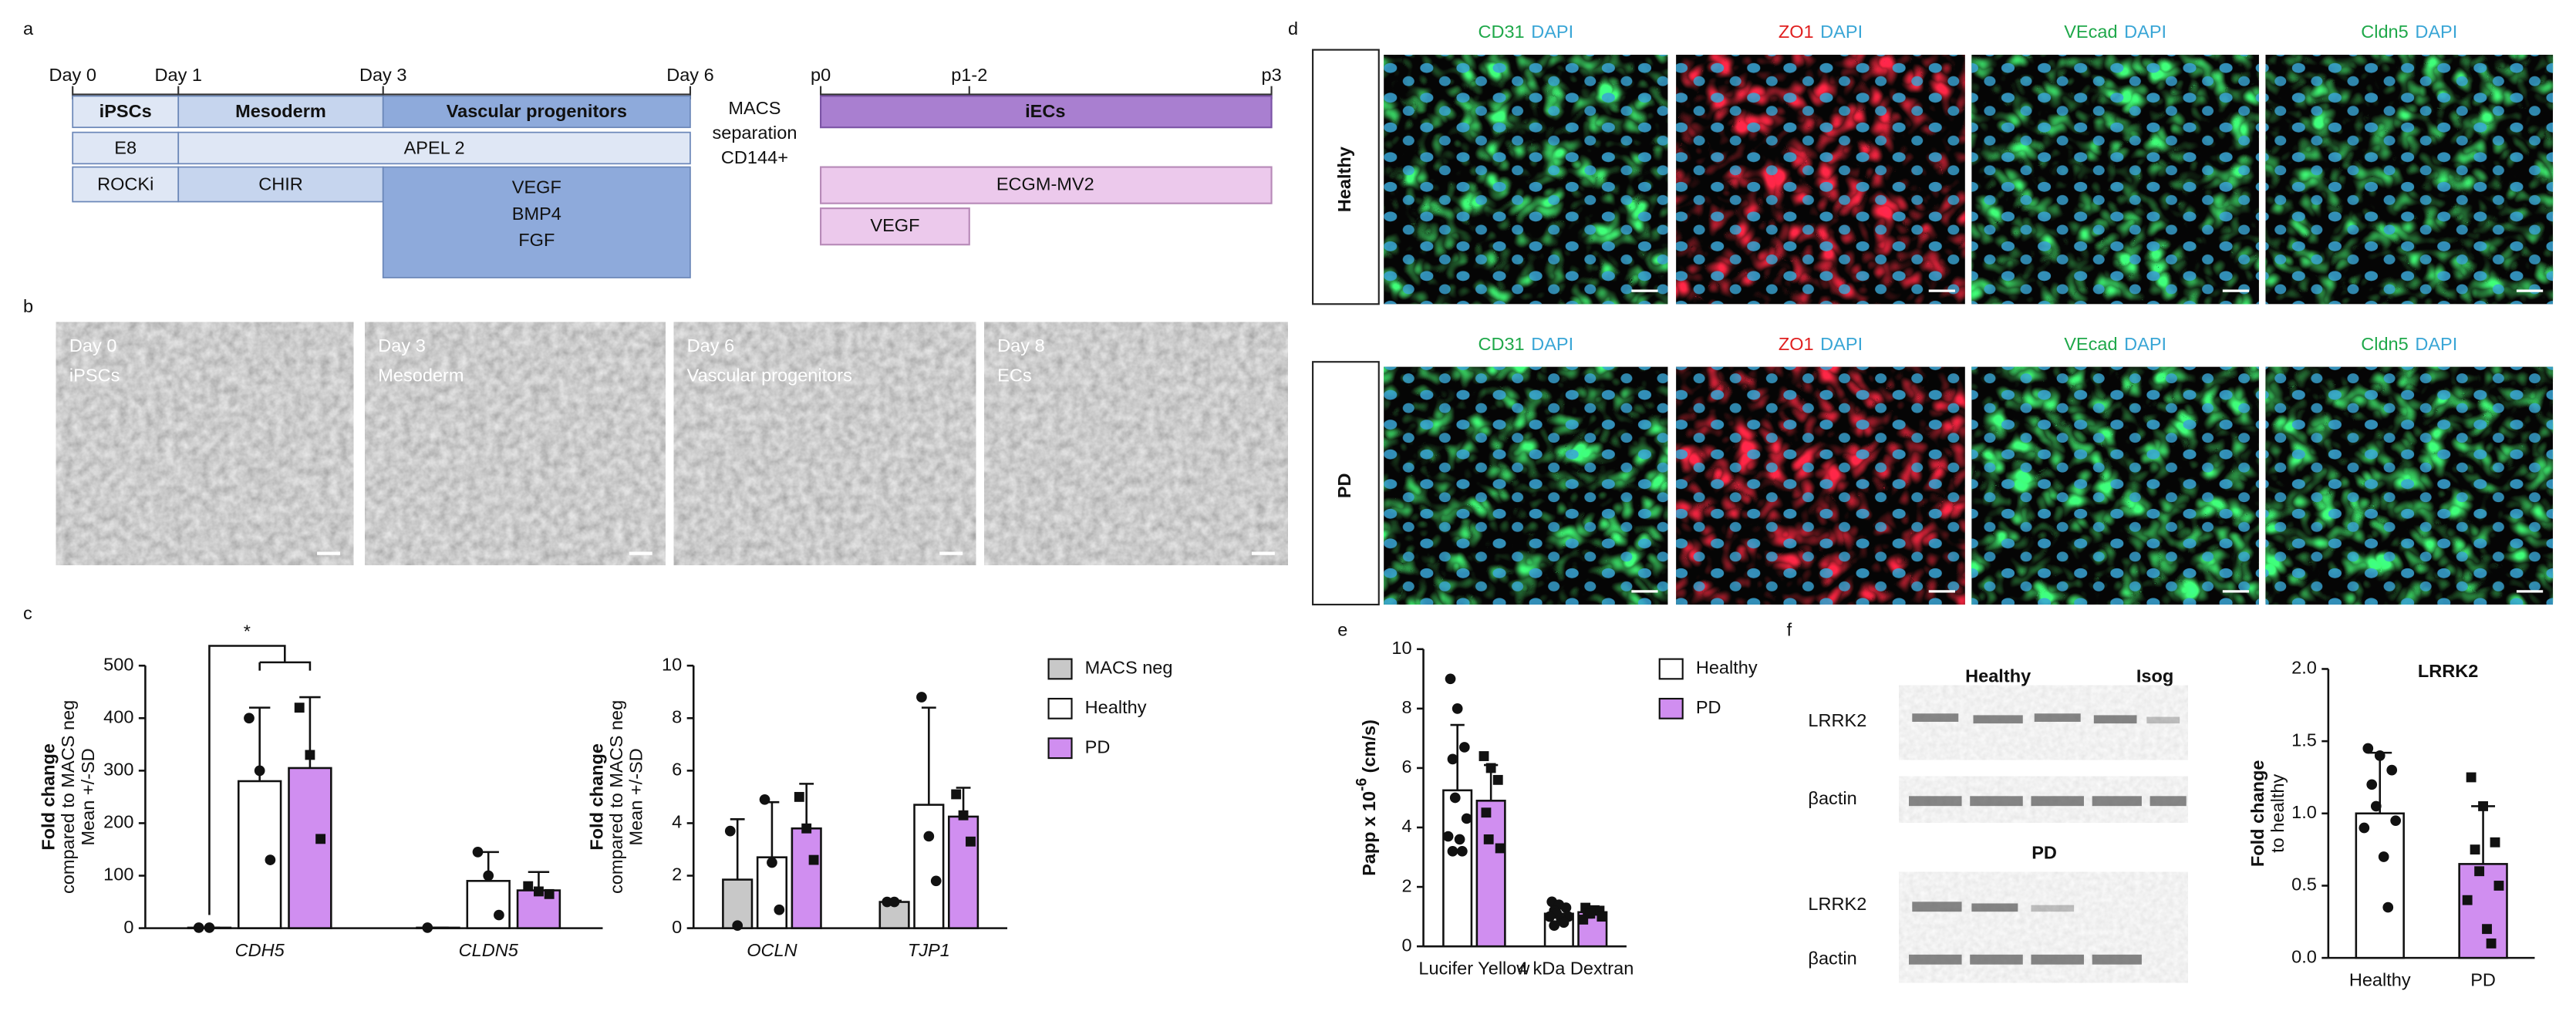 The height and width of the screenshot is (1011, 2576). Describe the element at coordinates (434, 147) in the screenshot. I see `medium-label: APEL 2` at that location.